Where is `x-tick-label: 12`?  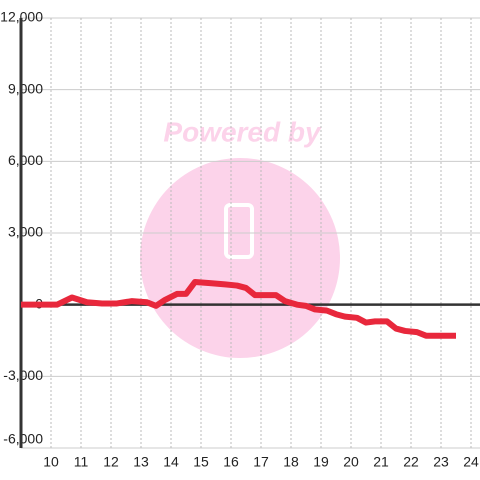 x-tick-label: 12 is located at coordinates (111, 462).